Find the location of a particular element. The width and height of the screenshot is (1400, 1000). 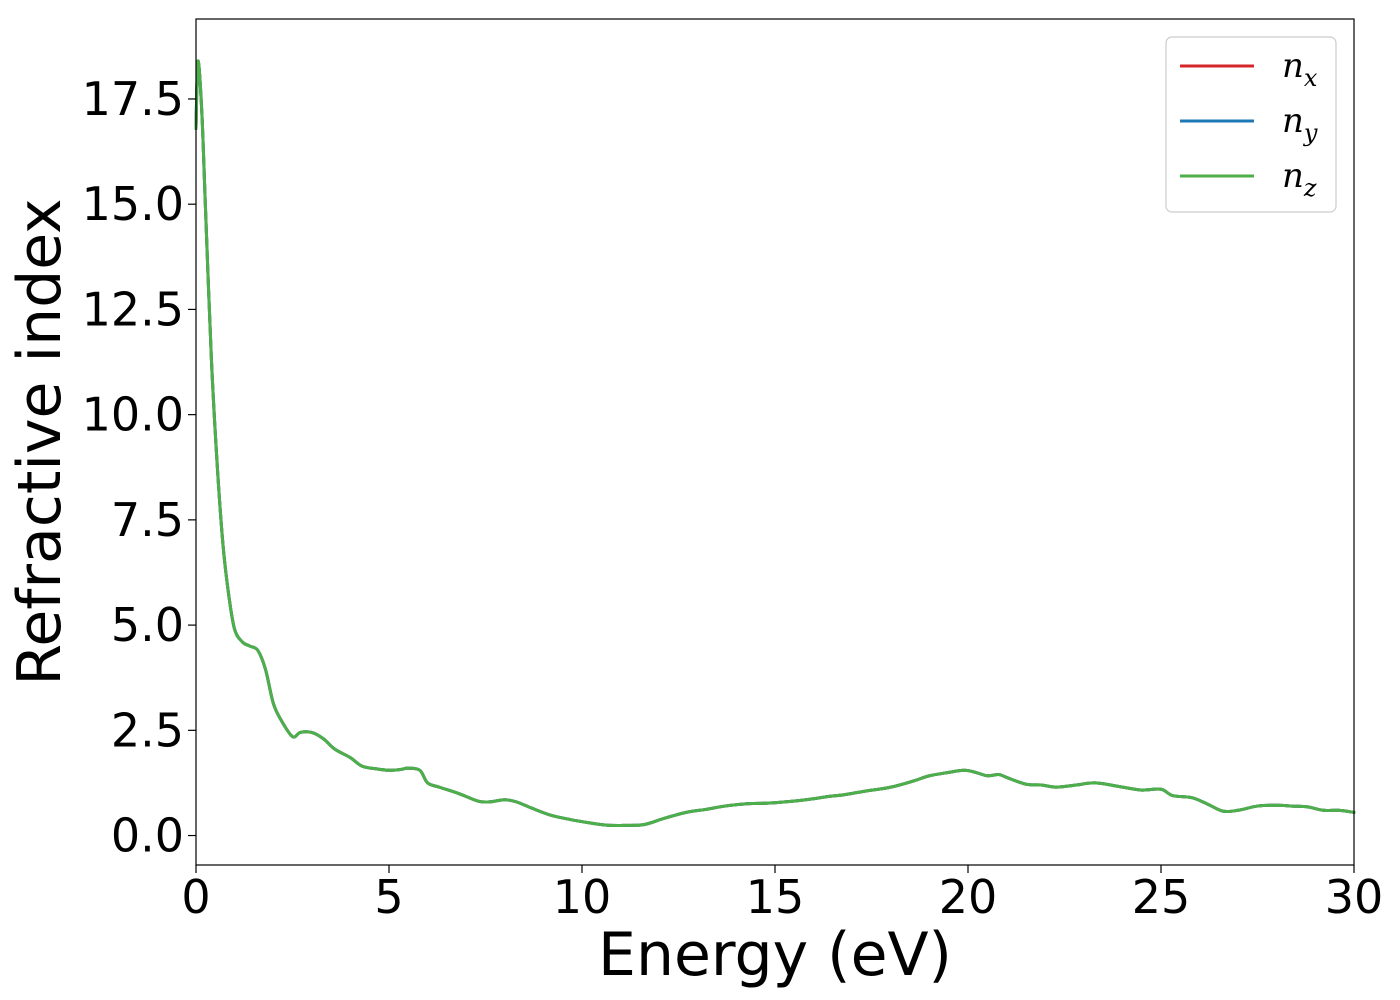

y-tick-label: 15.0 is located at coordinates (133, 204).